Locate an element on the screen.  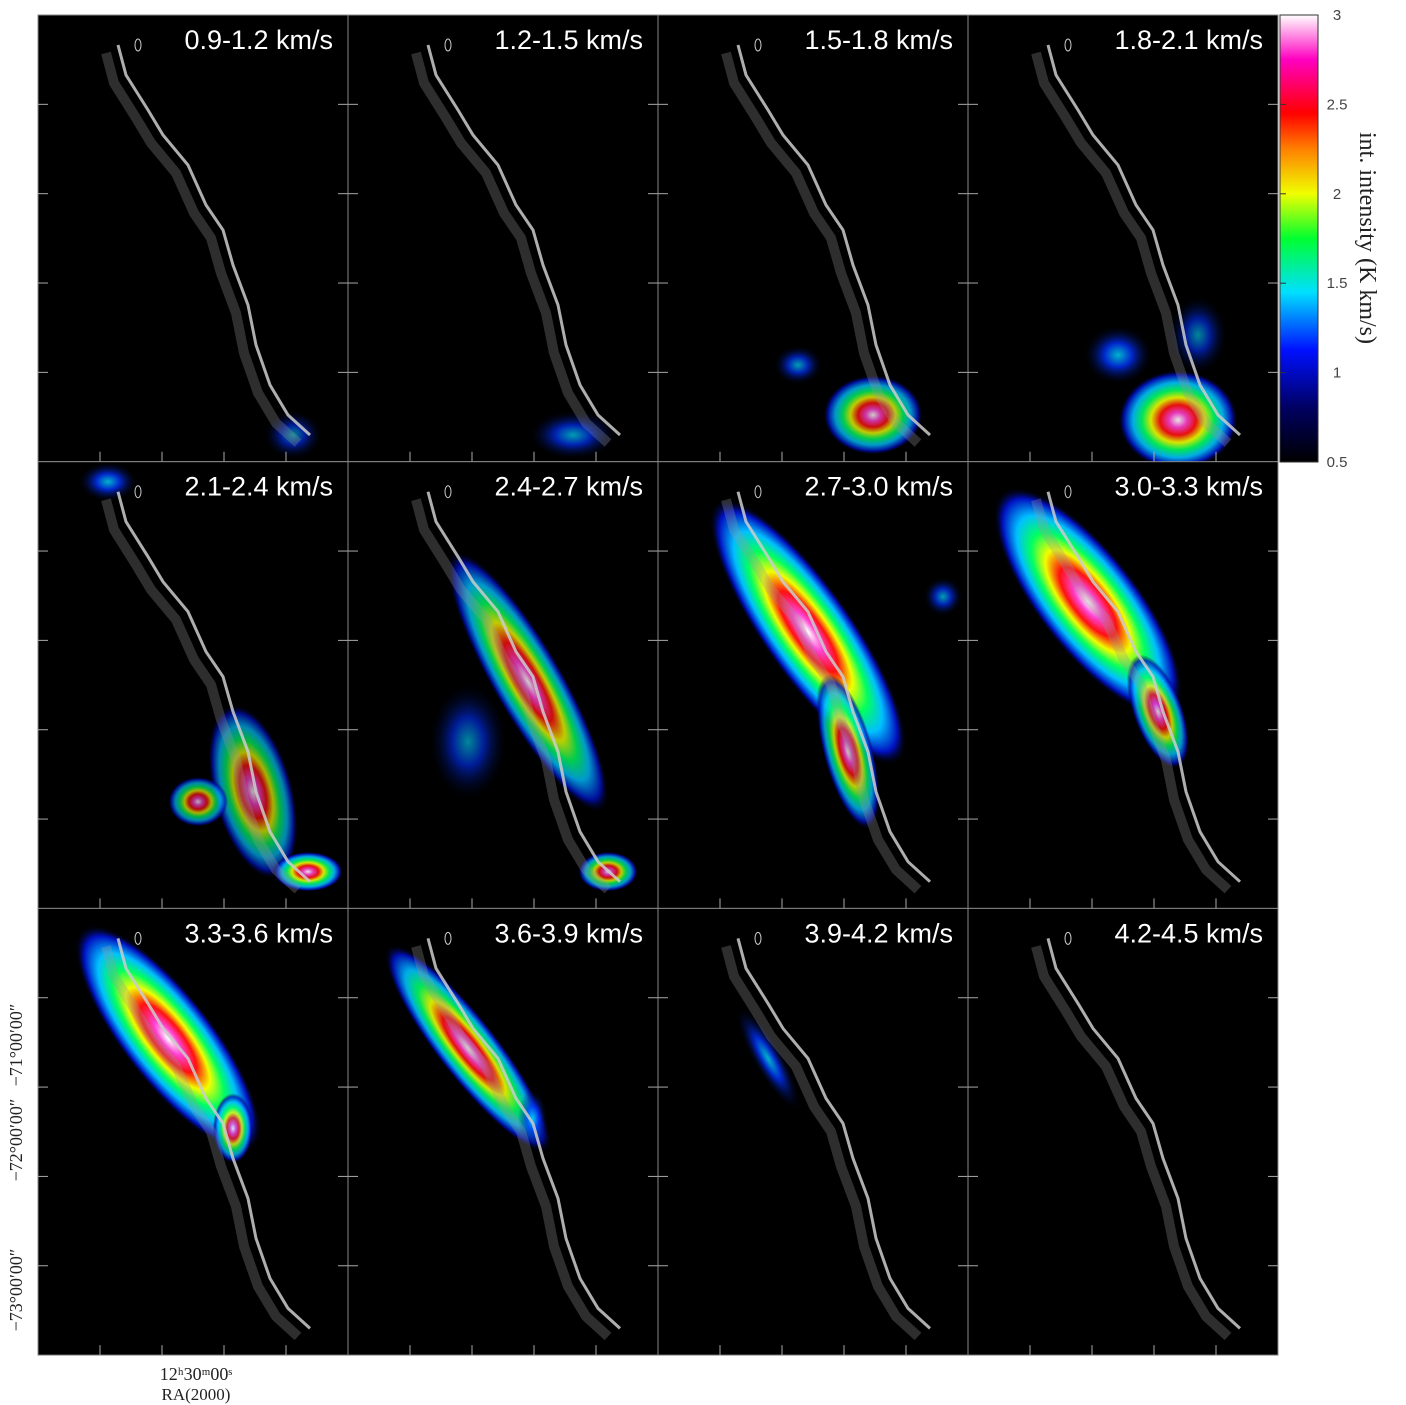
colorbar-tick-label: 3 is located at coordinates (1337, 15).